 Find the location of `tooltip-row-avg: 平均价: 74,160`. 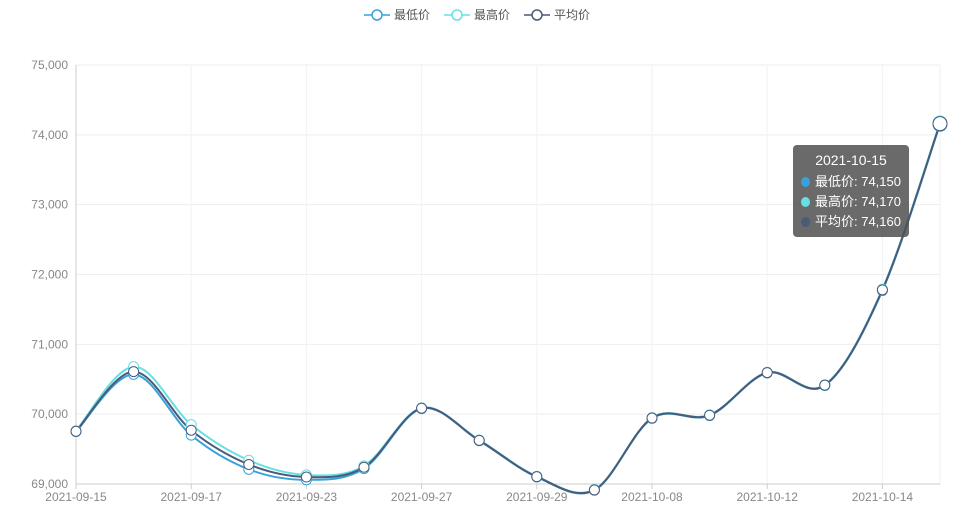

tooltip-row-avg: 平均价: 74,160 is located at coordinates (851, 222).